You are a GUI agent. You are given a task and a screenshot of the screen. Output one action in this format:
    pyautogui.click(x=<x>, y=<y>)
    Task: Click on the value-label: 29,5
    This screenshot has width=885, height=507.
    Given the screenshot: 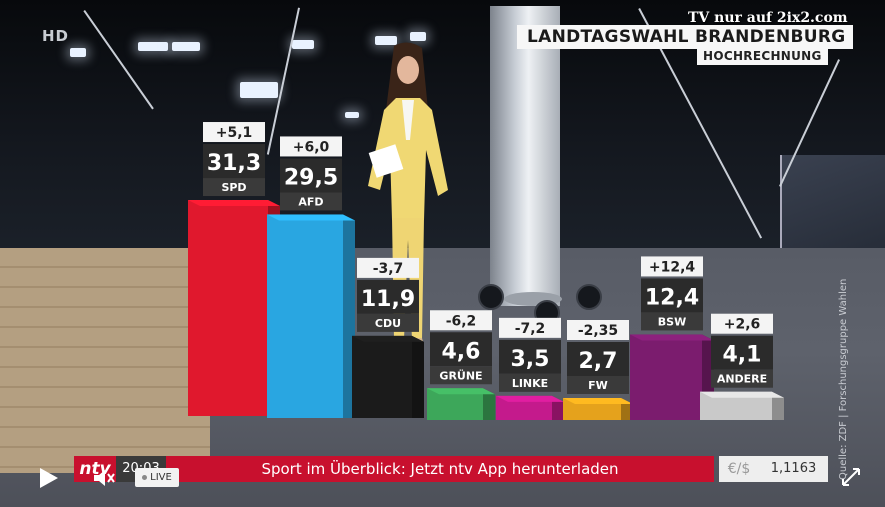 What is the action you would take?
    pyautogui.click(x=311, y=177)
    